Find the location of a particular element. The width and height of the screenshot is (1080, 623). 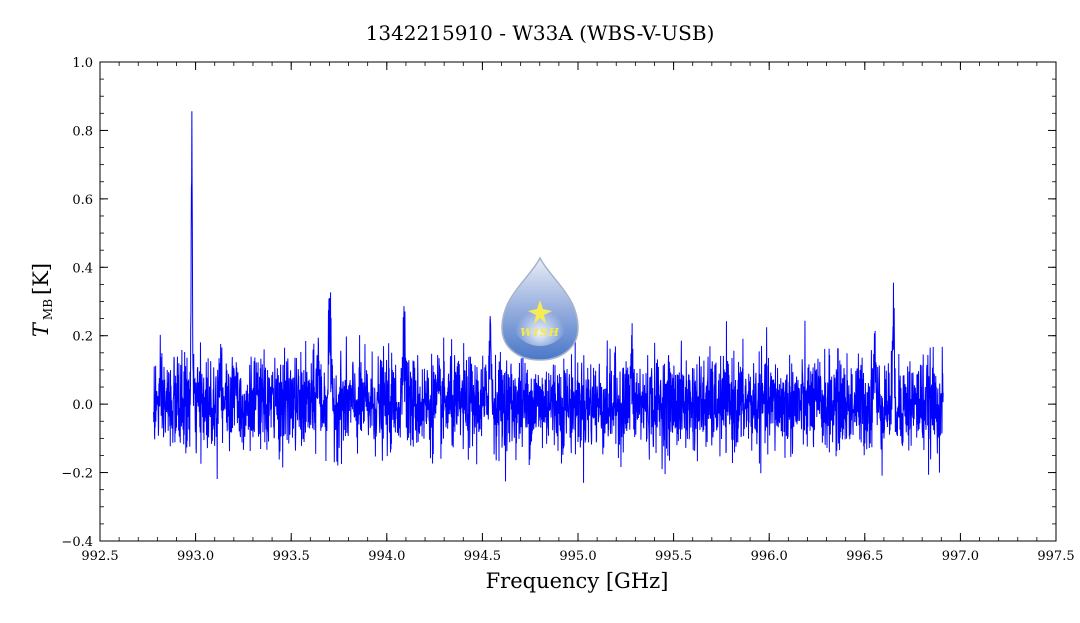

x-axis-title: Frequency [GHz] is located at coordinates (577, 581).